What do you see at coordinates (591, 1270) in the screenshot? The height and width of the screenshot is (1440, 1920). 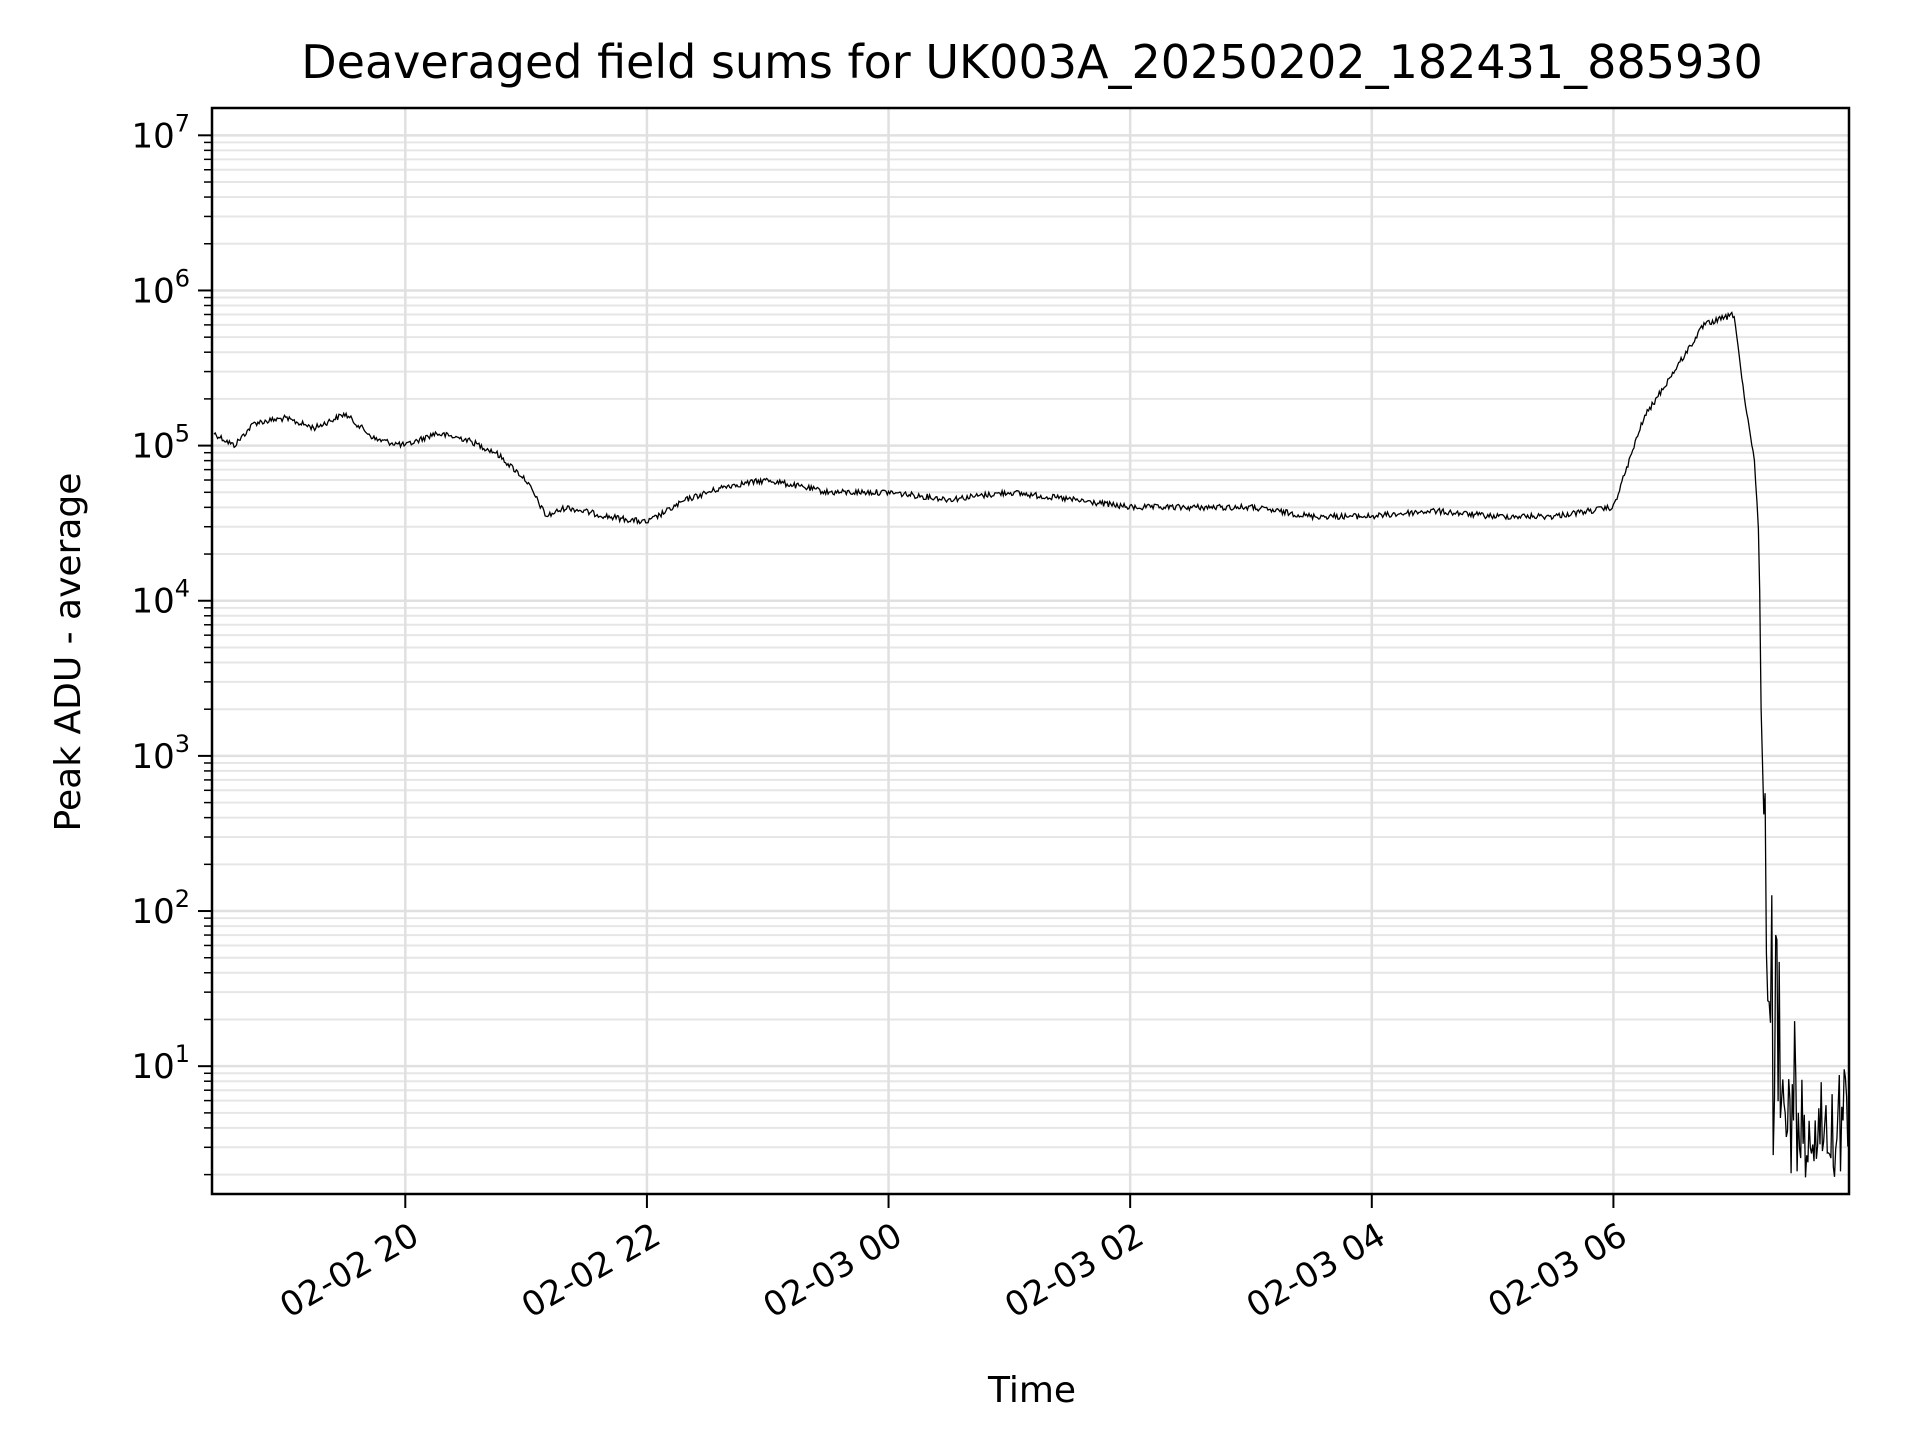 I see `x-tick-label: 02-02 22` at bounding box center [591, 1270].